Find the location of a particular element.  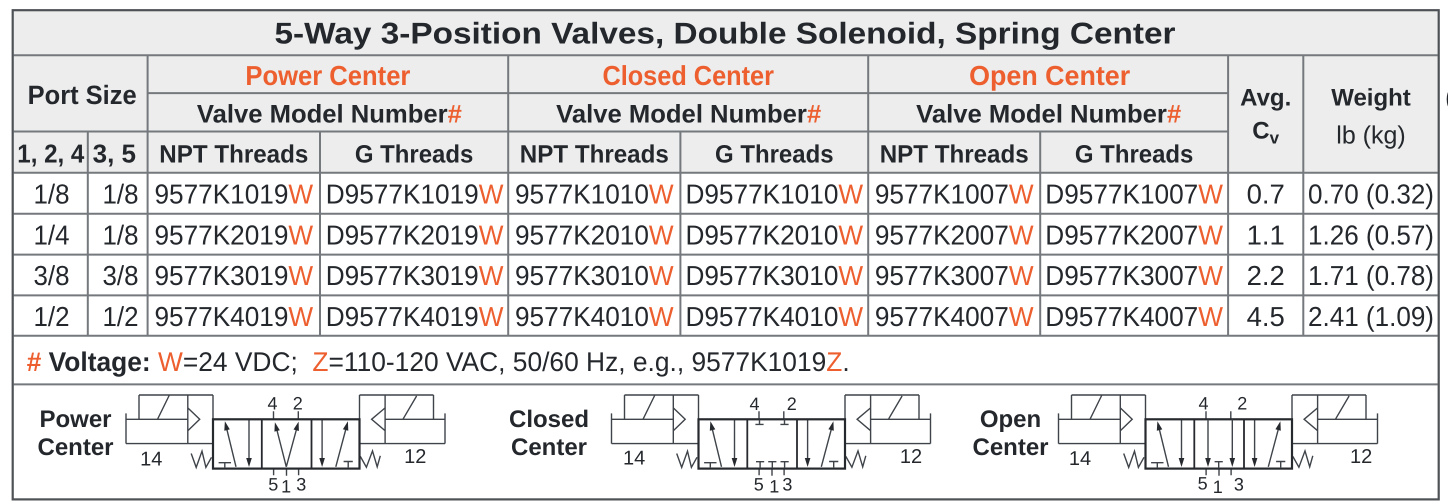

svg-text: 2.2 is located at coordinates (1266, 275).